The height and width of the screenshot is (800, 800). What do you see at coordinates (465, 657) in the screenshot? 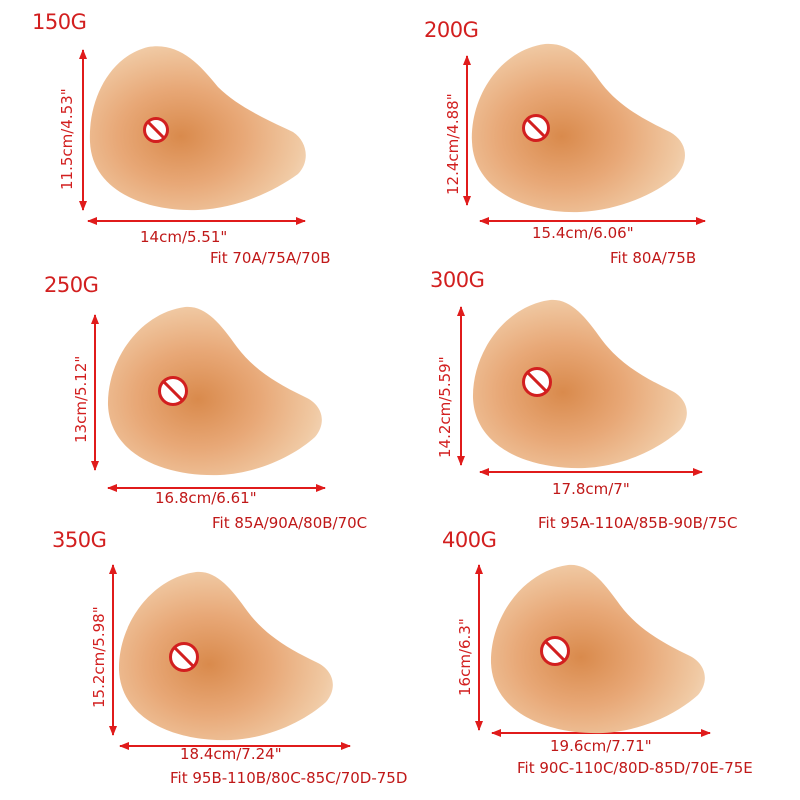
I see `height-label: 16cm/6.3"` at bounding box center [465, 657].